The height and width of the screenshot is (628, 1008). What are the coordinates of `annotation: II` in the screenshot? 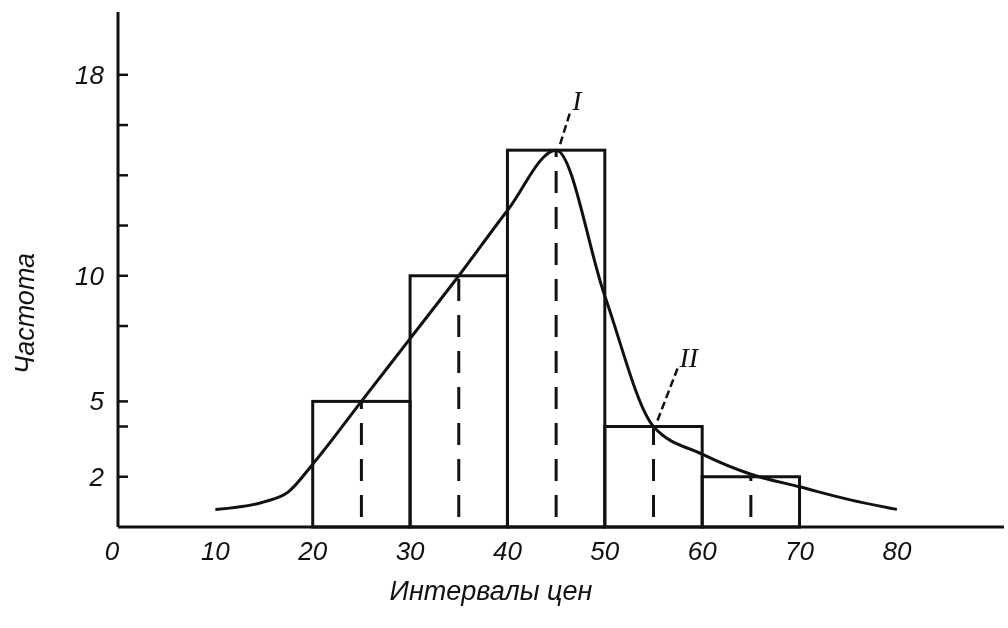 It's located at (689, 357).